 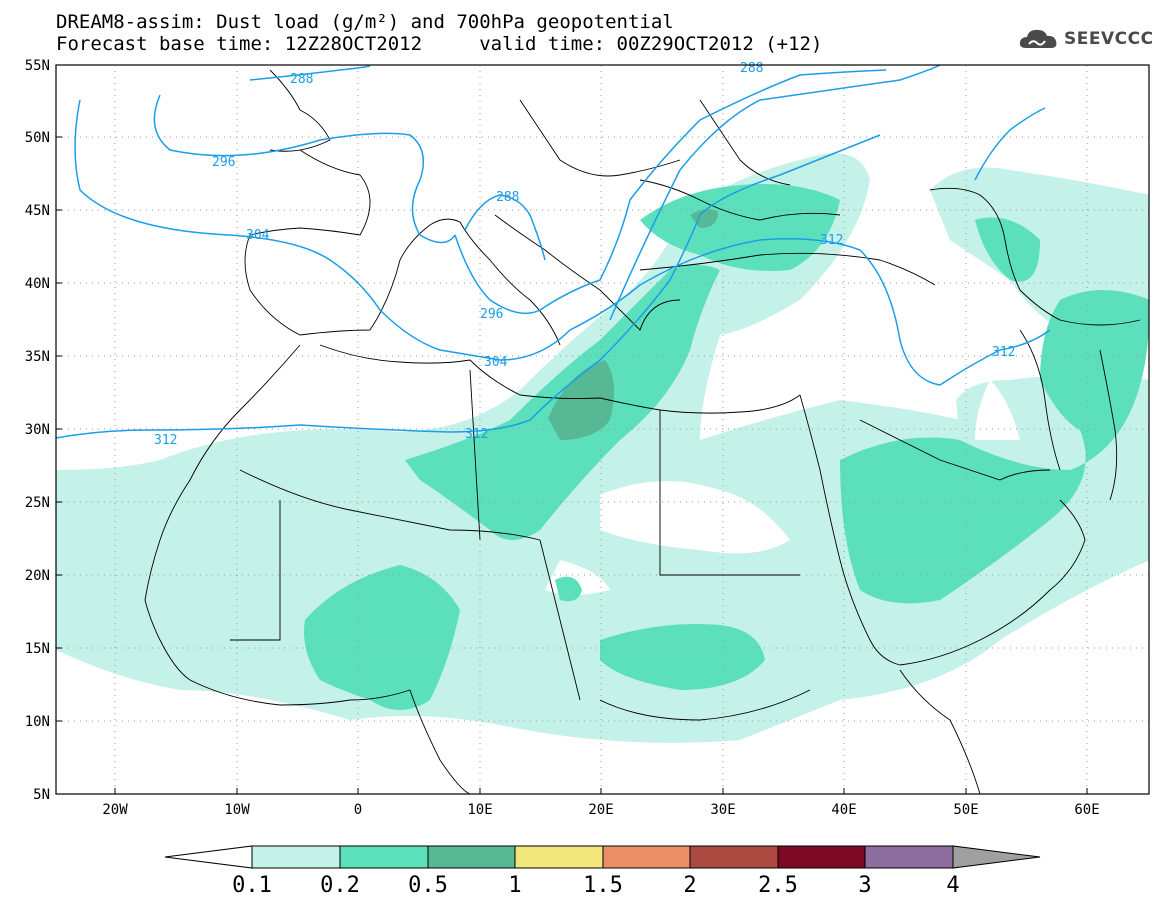 I want to click on lon-label: 30E, so click(x=722, y=810).